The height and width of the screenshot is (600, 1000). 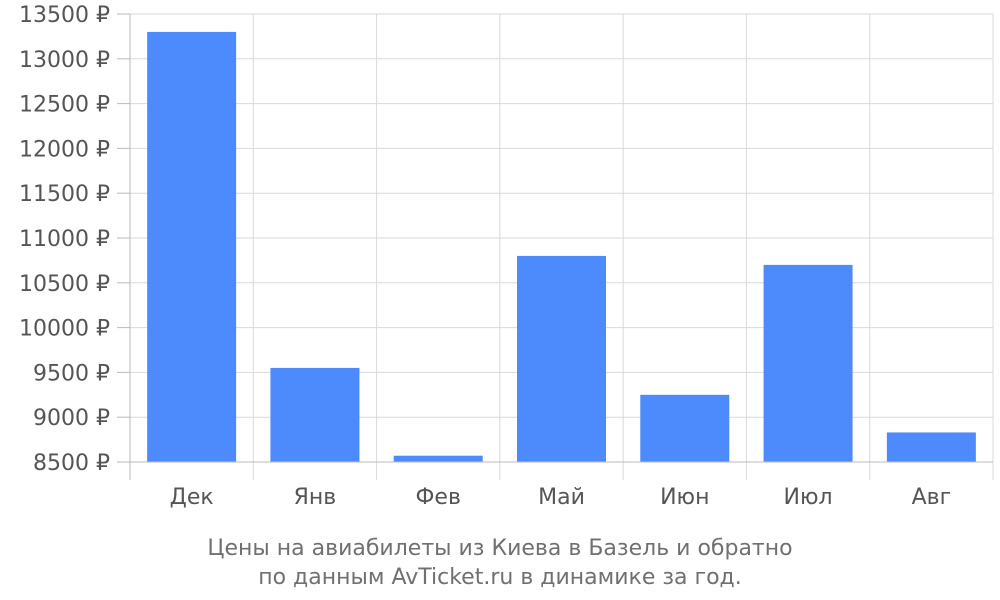 I want to click on y-tick-label: 10500 ₽, so click(x=64, y=284).